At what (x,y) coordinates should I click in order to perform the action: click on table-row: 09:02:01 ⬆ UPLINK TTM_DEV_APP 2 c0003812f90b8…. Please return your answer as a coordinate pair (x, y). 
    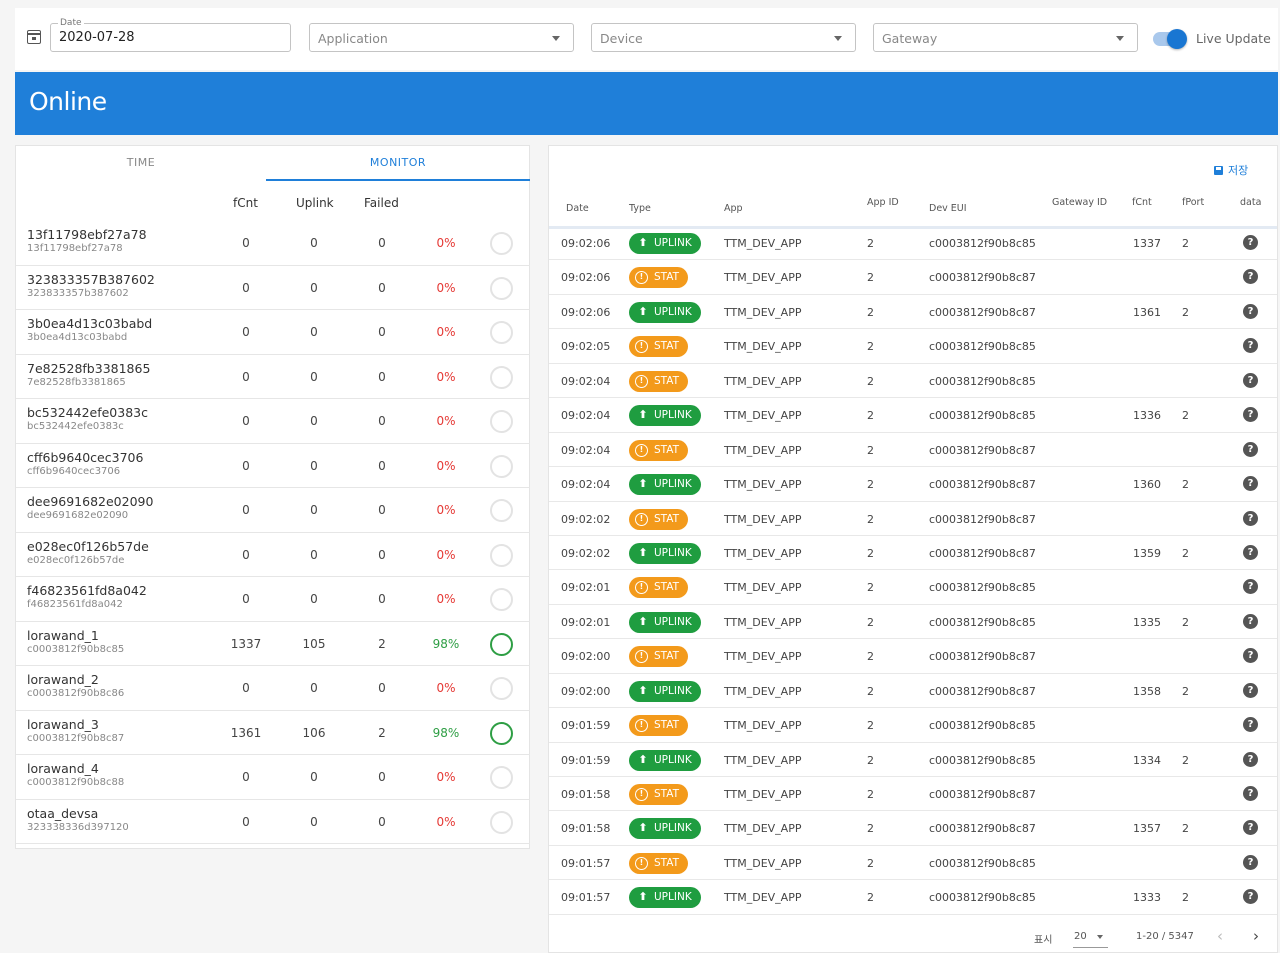
    Looking at the image, I should click on (913, 622).